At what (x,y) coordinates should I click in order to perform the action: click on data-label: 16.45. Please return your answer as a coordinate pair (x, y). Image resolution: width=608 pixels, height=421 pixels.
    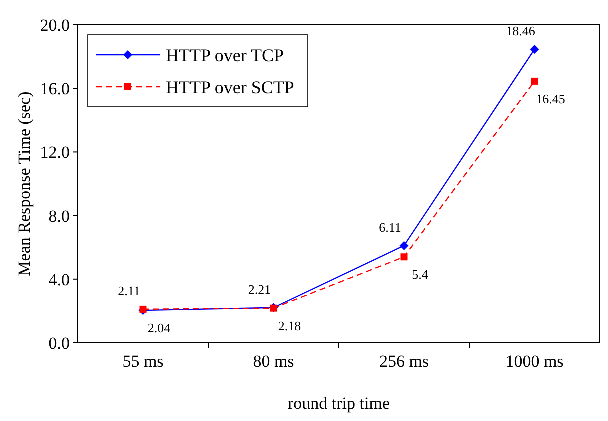
    Looking at the image, I should click on (551, 98).